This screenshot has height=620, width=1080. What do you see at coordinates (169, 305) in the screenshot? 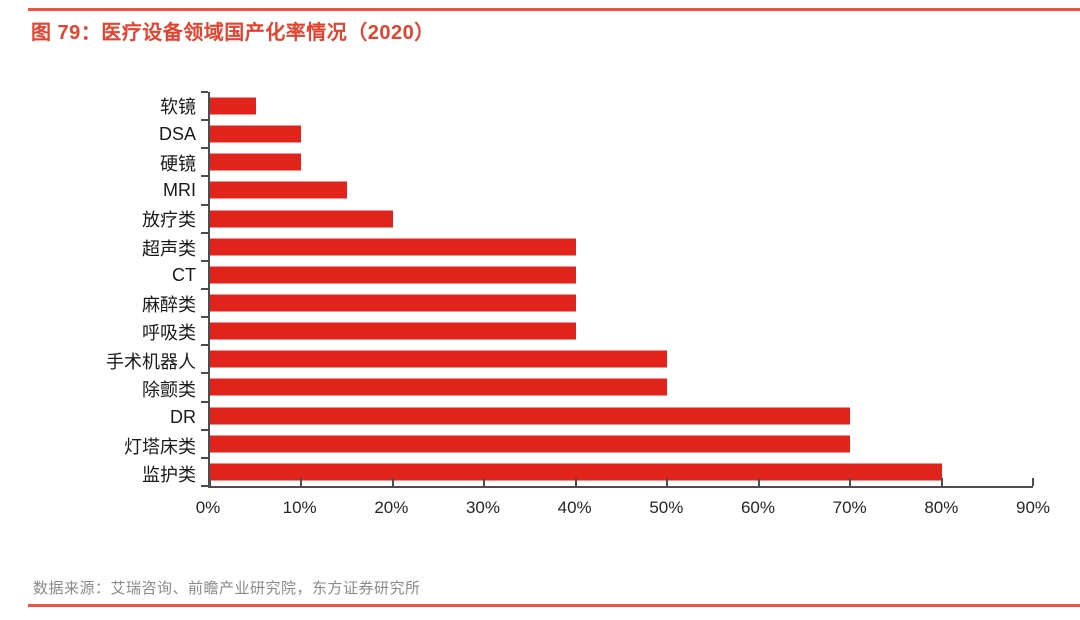
I see `category-label: 麻醉类` at bounding box center [169, 305].